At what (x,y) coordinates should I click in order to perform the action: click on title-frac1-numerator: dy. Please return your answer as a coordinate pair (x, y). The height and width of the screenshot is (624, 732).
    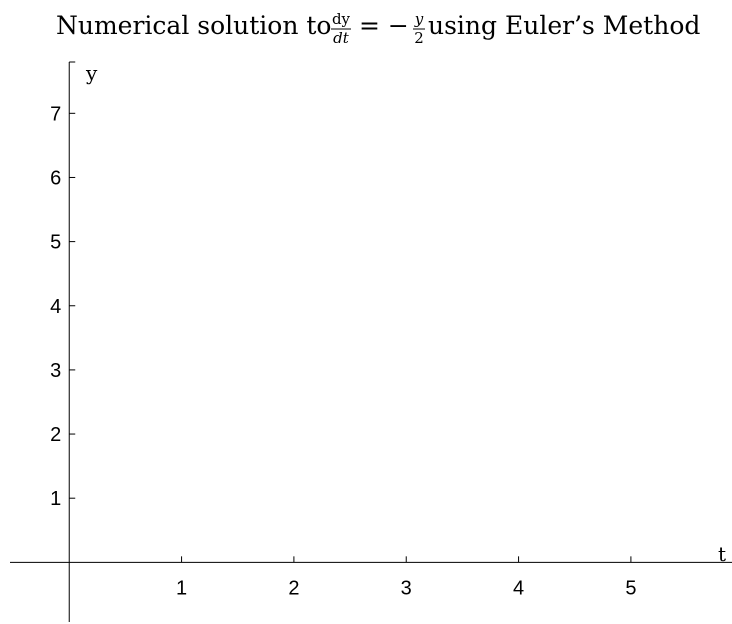
    Looking at the image, I should click on (341, 19).